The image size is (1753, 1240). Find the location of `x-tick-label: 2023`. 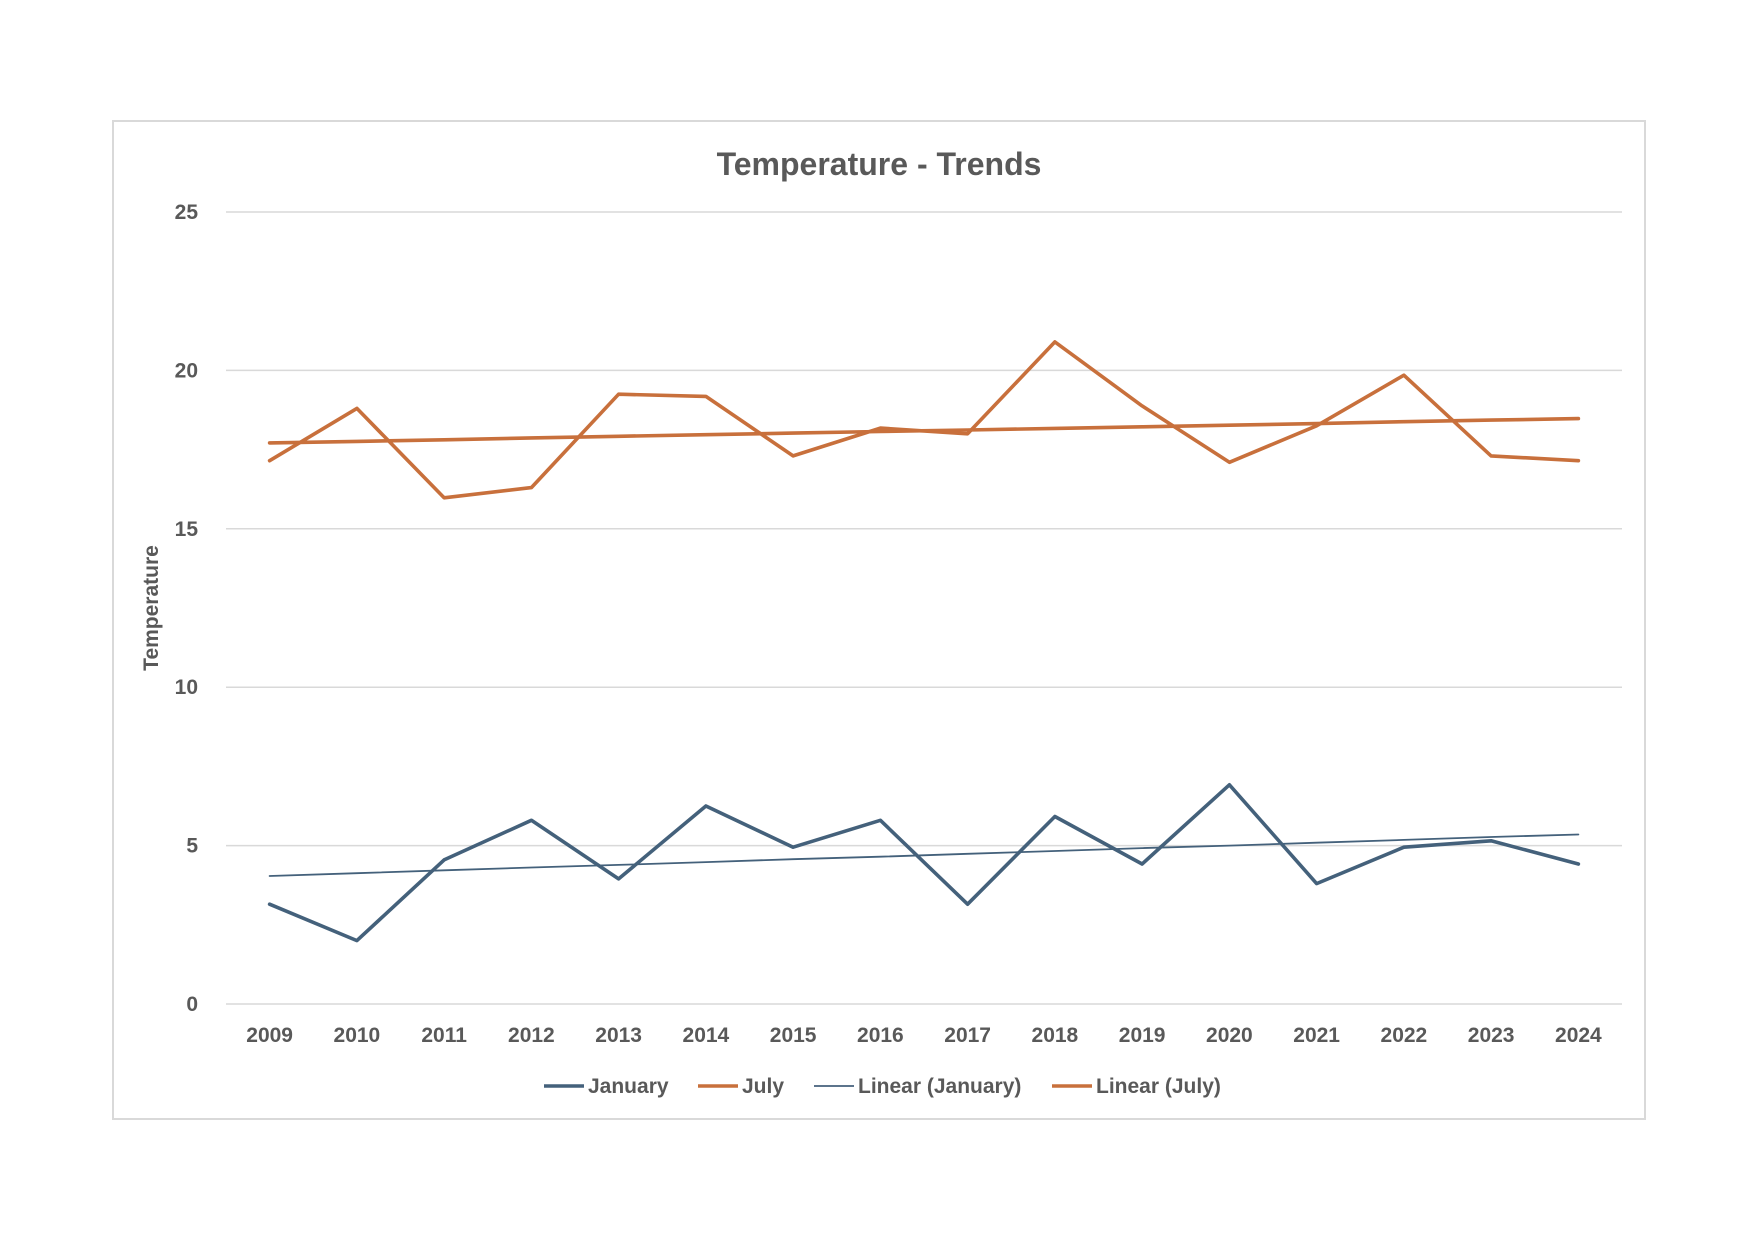

x-tick-label: 2023 is located at coordinates (1491, 1035).